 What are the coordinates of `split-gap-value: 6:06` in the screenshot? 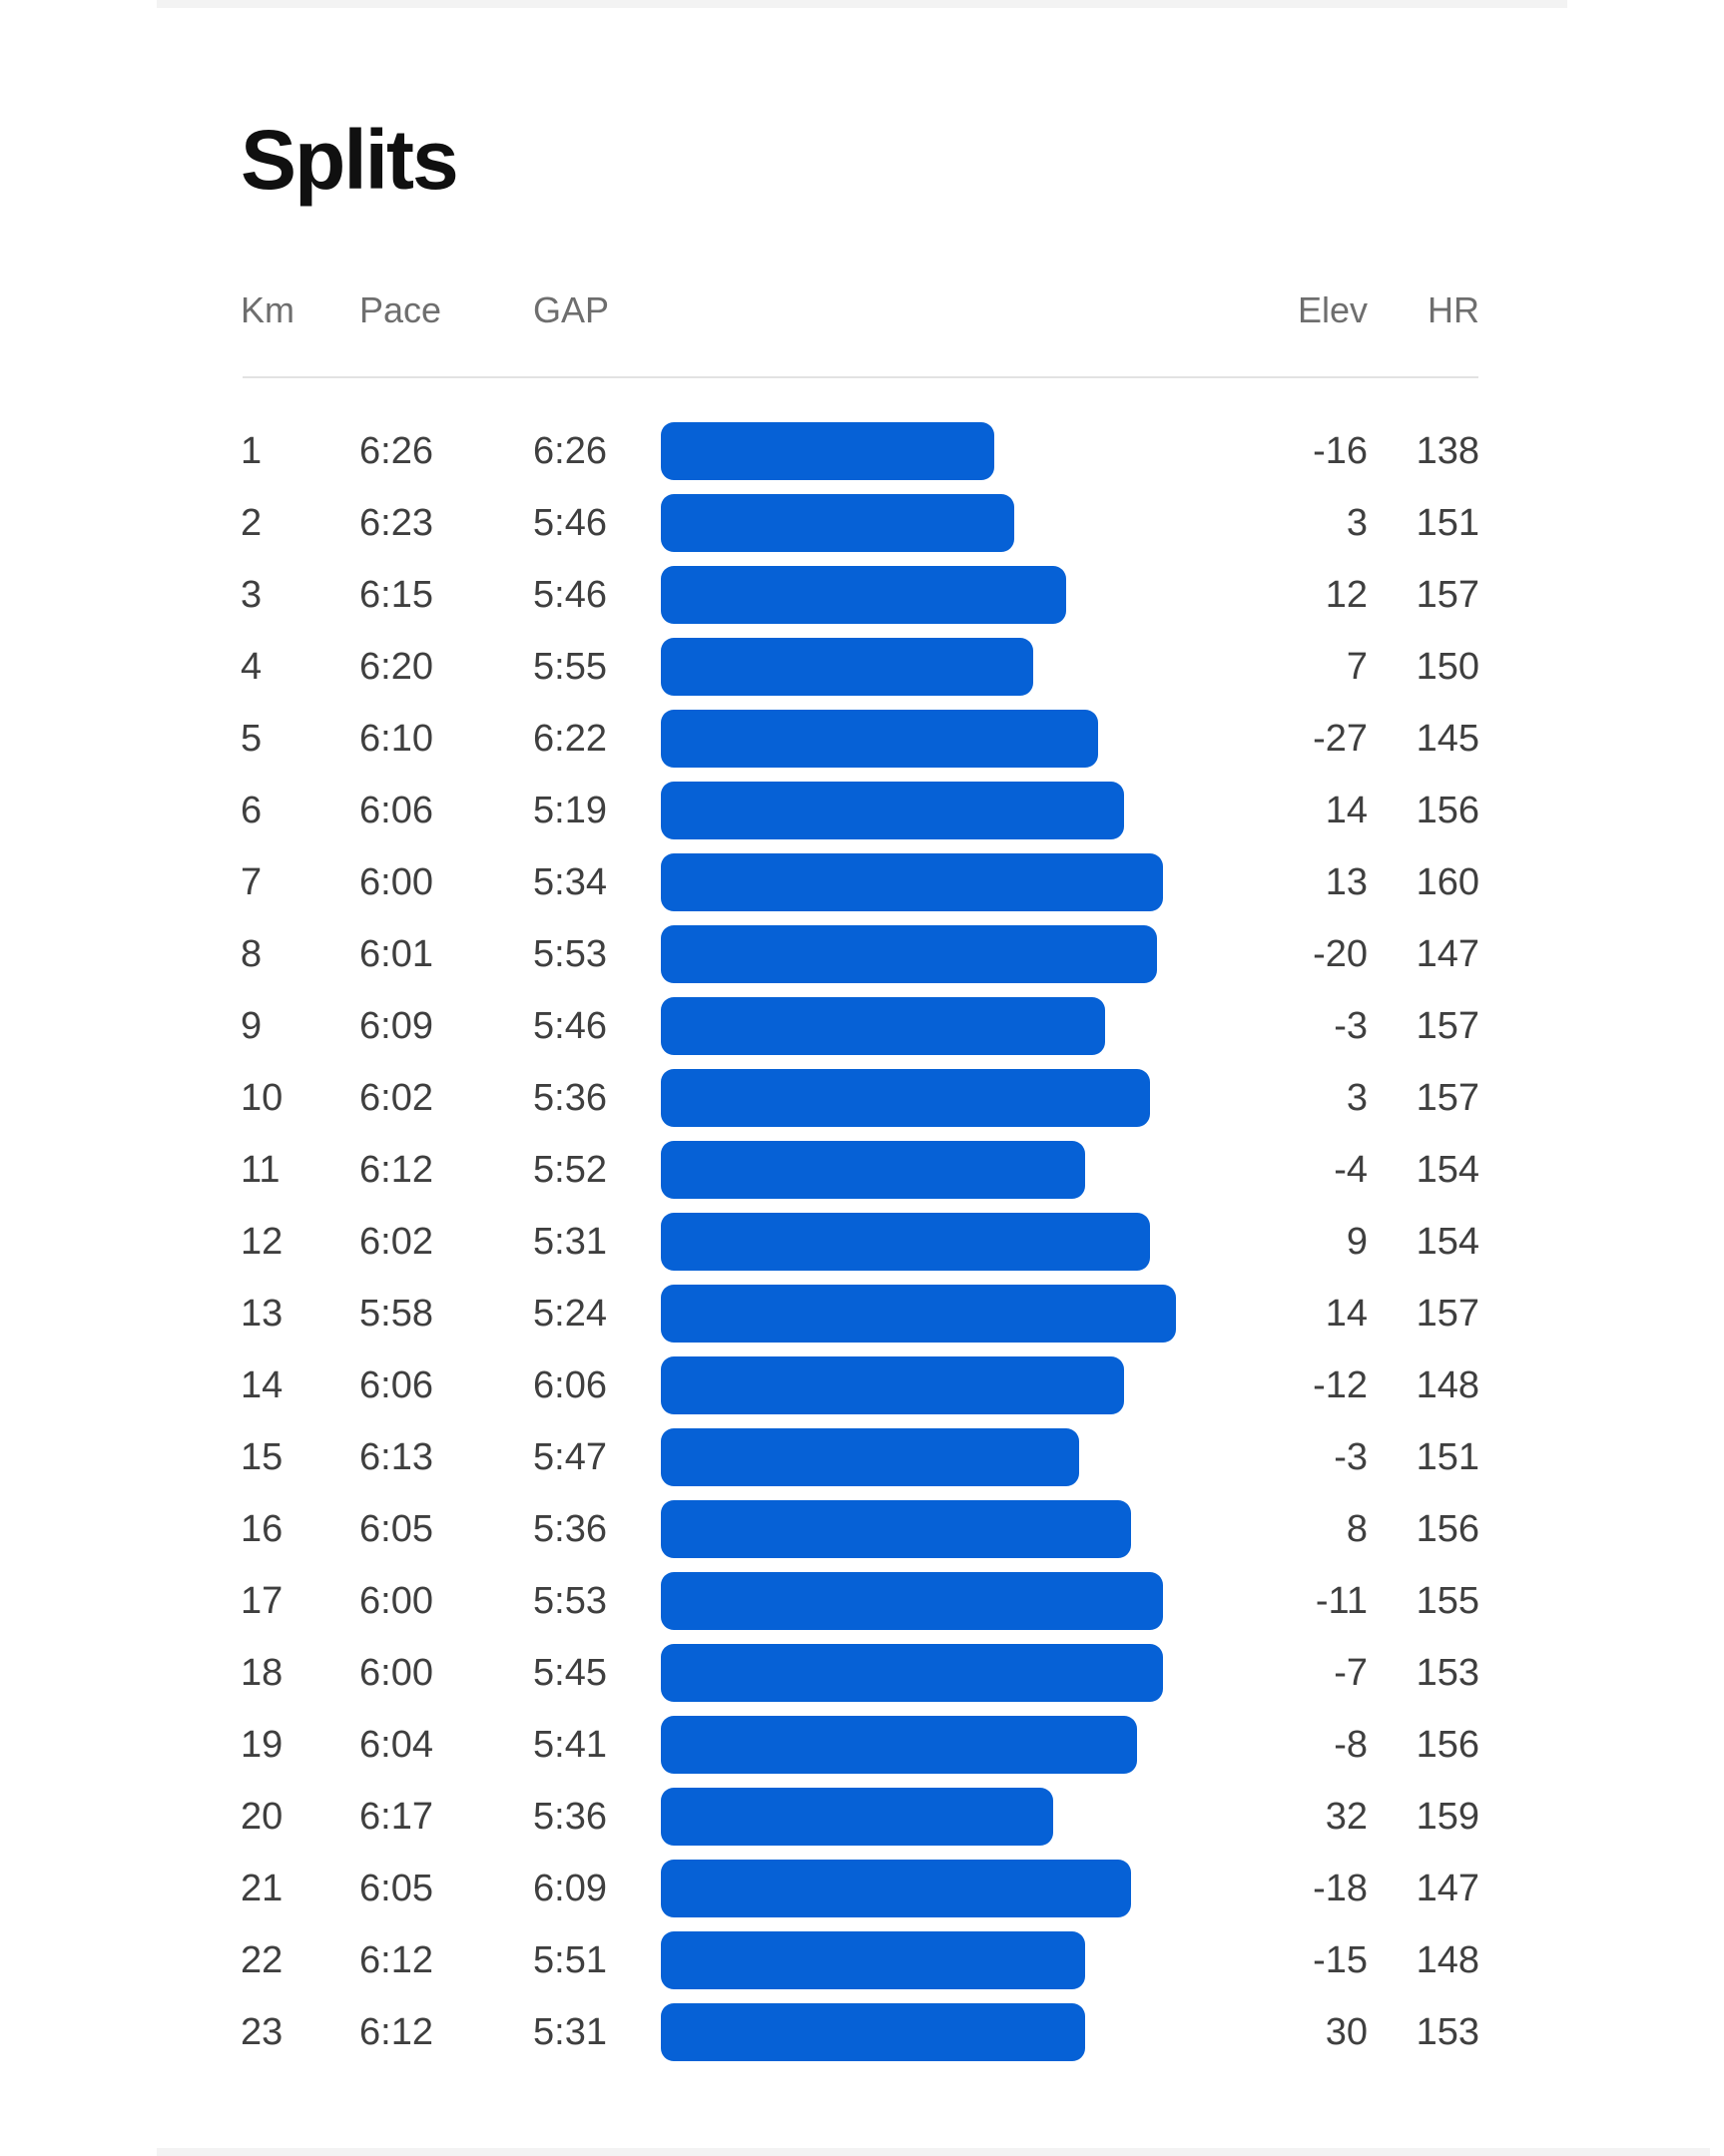 It's located at (570, 1385).